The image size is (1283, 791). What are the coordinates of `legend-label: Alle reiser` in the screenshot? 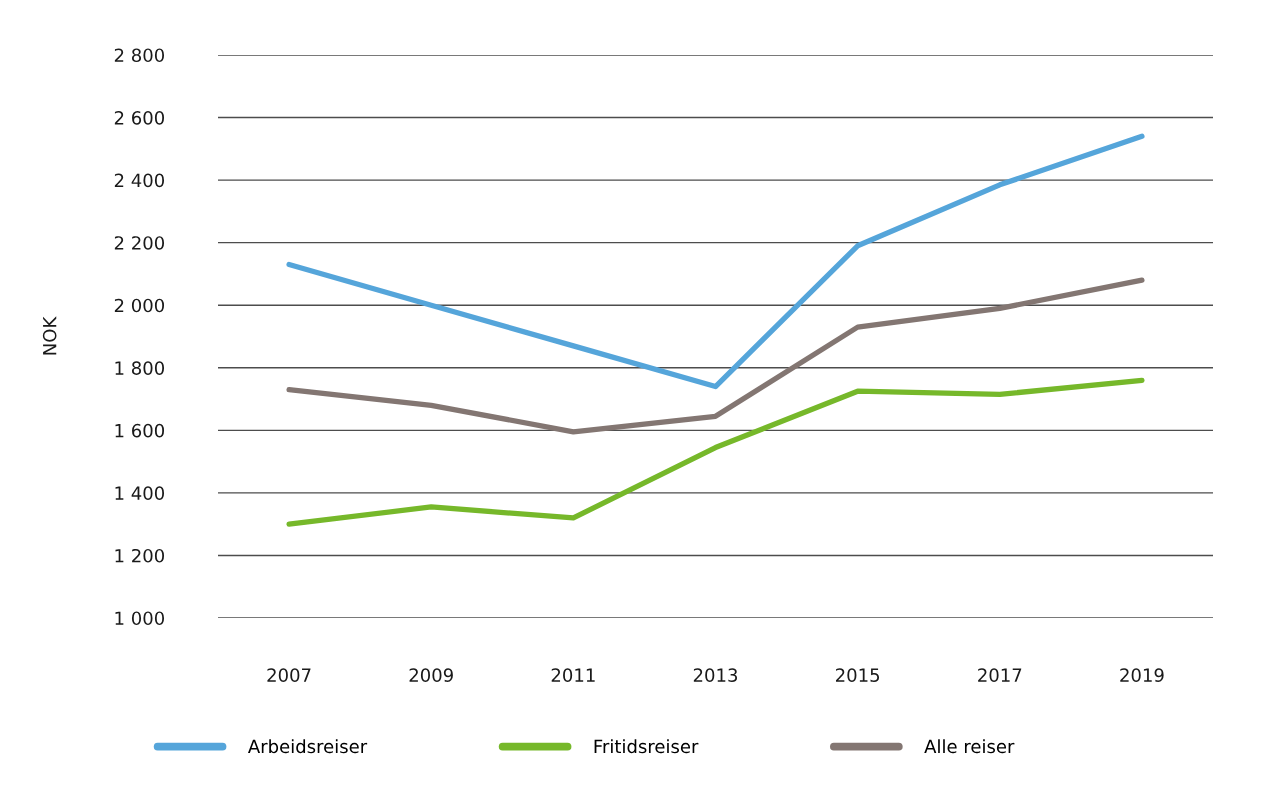 It's located at (969, 746).